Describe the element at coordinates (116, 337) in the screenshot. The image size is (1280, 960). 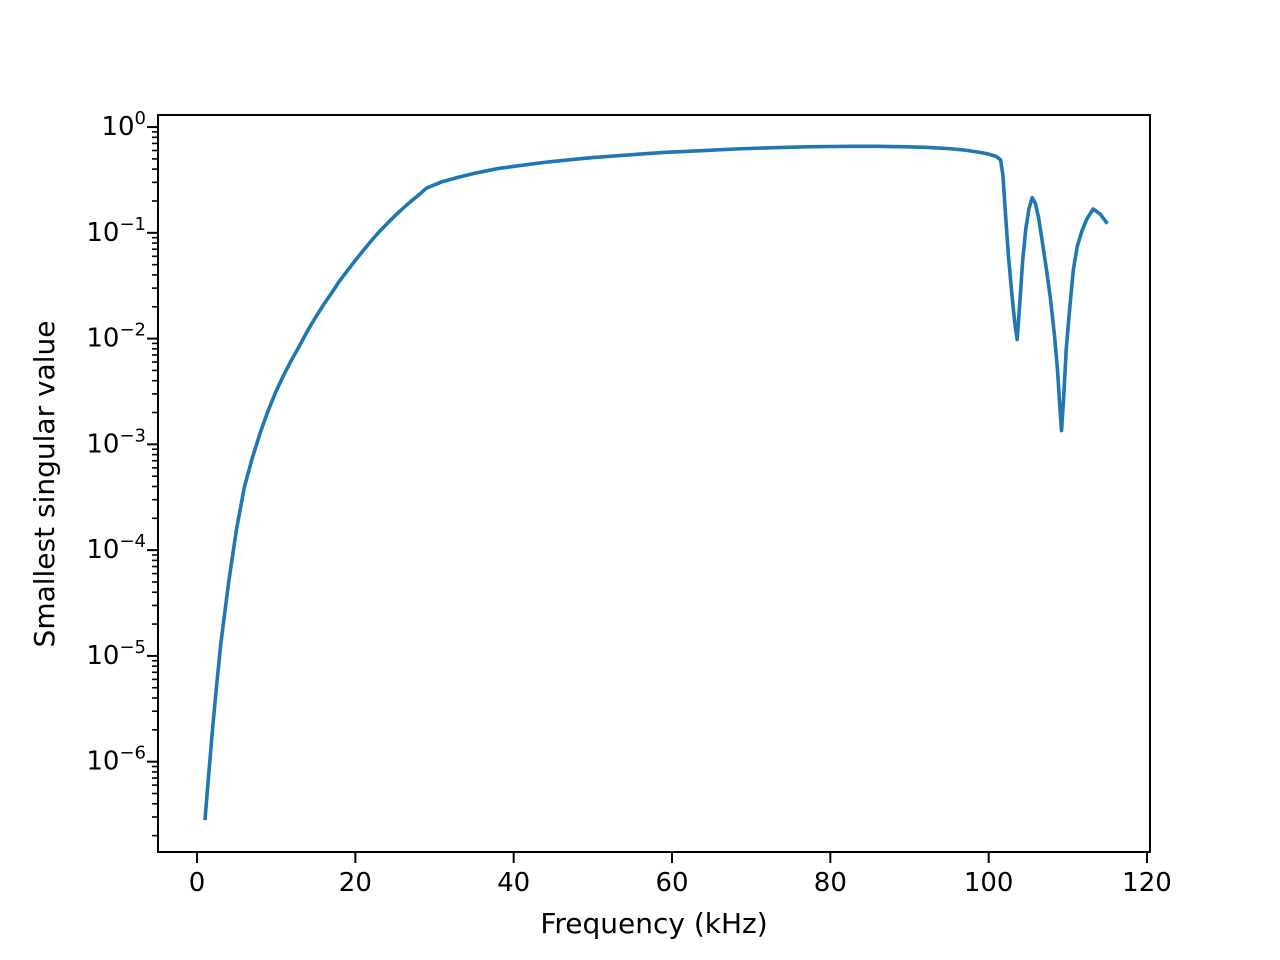
I see `y-tick-label: 10⁻²` at that location.